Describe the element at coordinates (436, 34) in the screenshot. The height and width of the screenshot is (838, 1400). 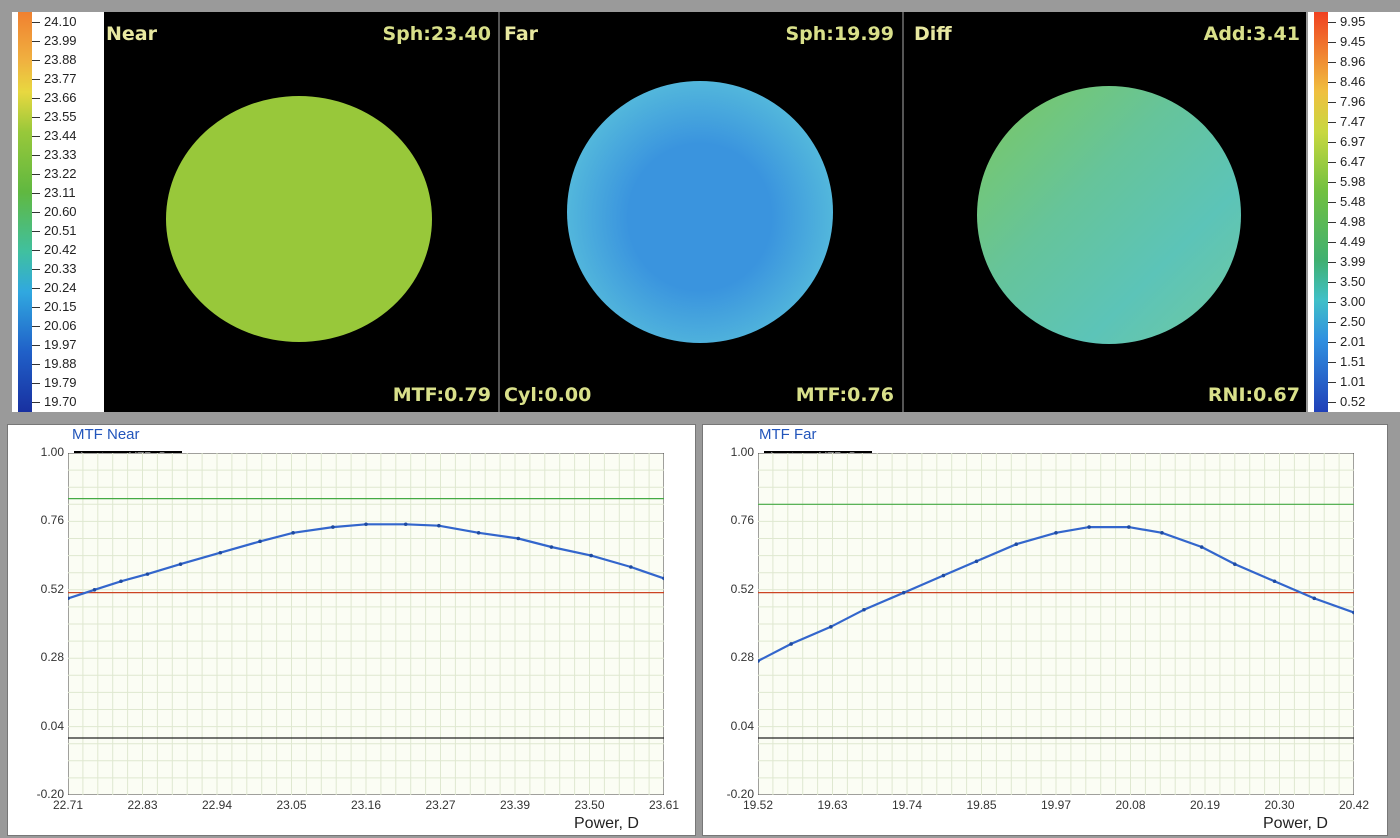
I see `near-sph-value: Sph:23.40` at that location.